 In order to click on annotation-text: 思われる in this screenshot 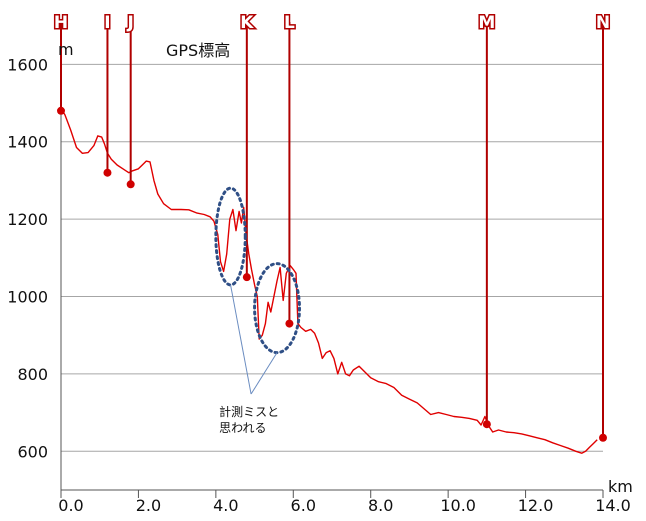, I will do `click(242, 428)`.